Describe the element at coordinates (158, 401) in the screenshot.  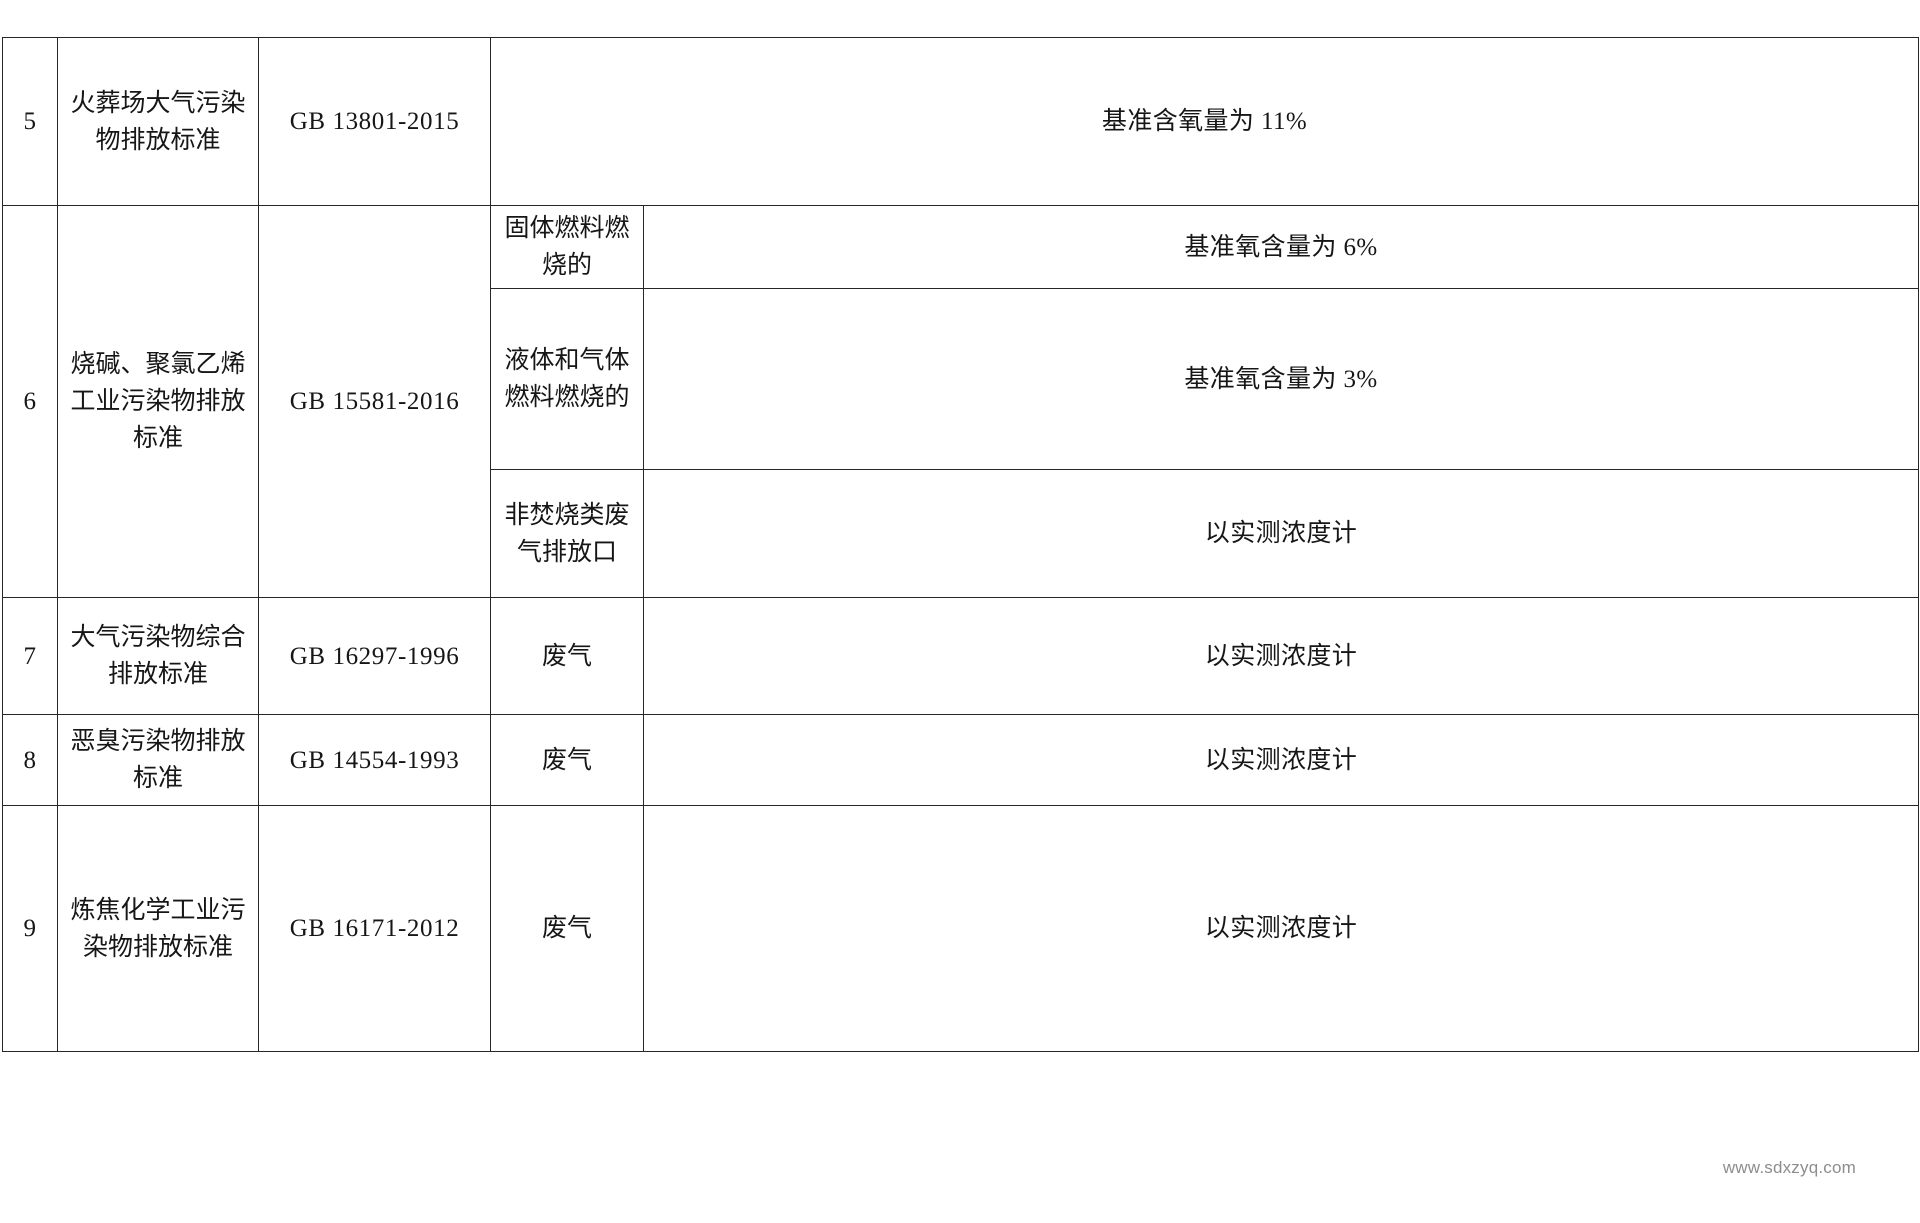
I see `standard-name-cell: 烧碱、聚氯乙烯工业污染物排放标准` at that location.